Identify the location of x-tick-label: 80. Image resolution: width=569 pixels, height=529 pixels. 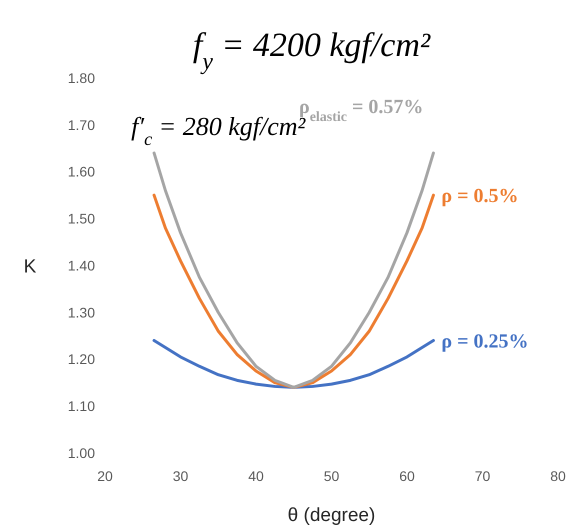
(558, 476).